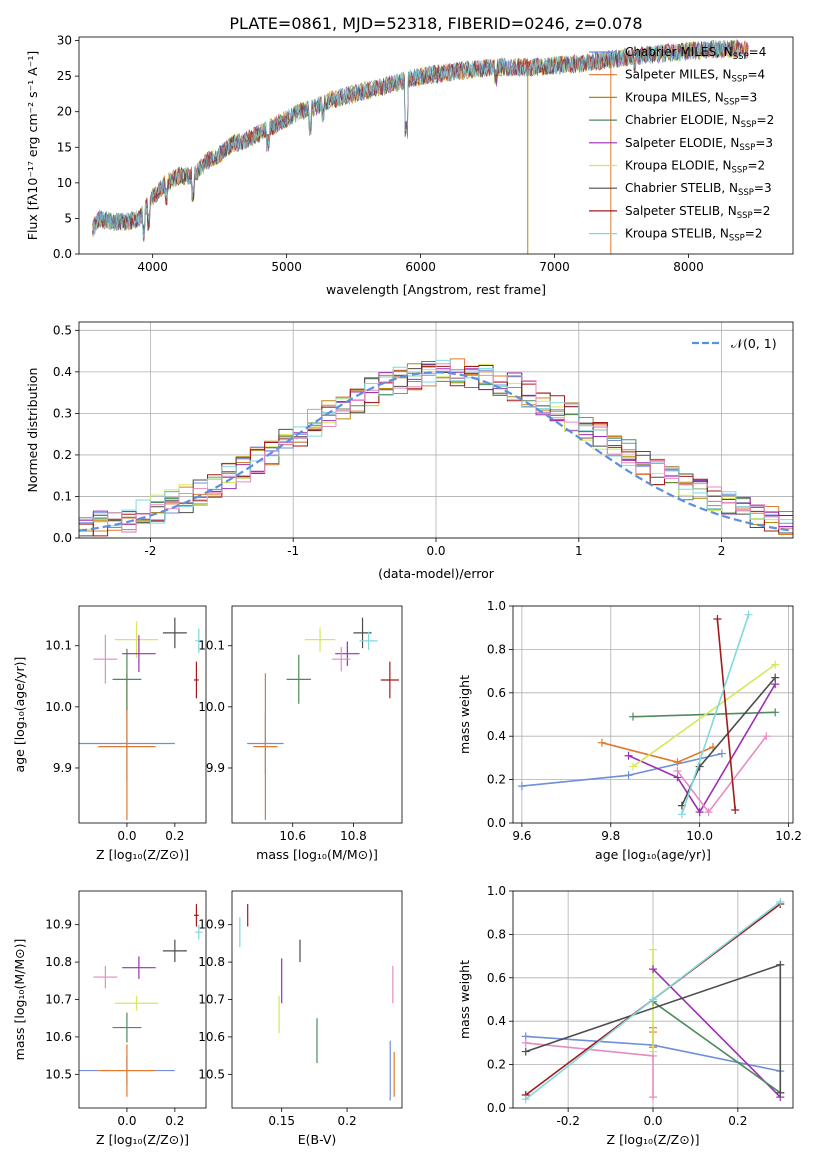  Describe the element at coordinates (464, 999) in the screenshot. I see `y-axis-label: mass weight` at that location.